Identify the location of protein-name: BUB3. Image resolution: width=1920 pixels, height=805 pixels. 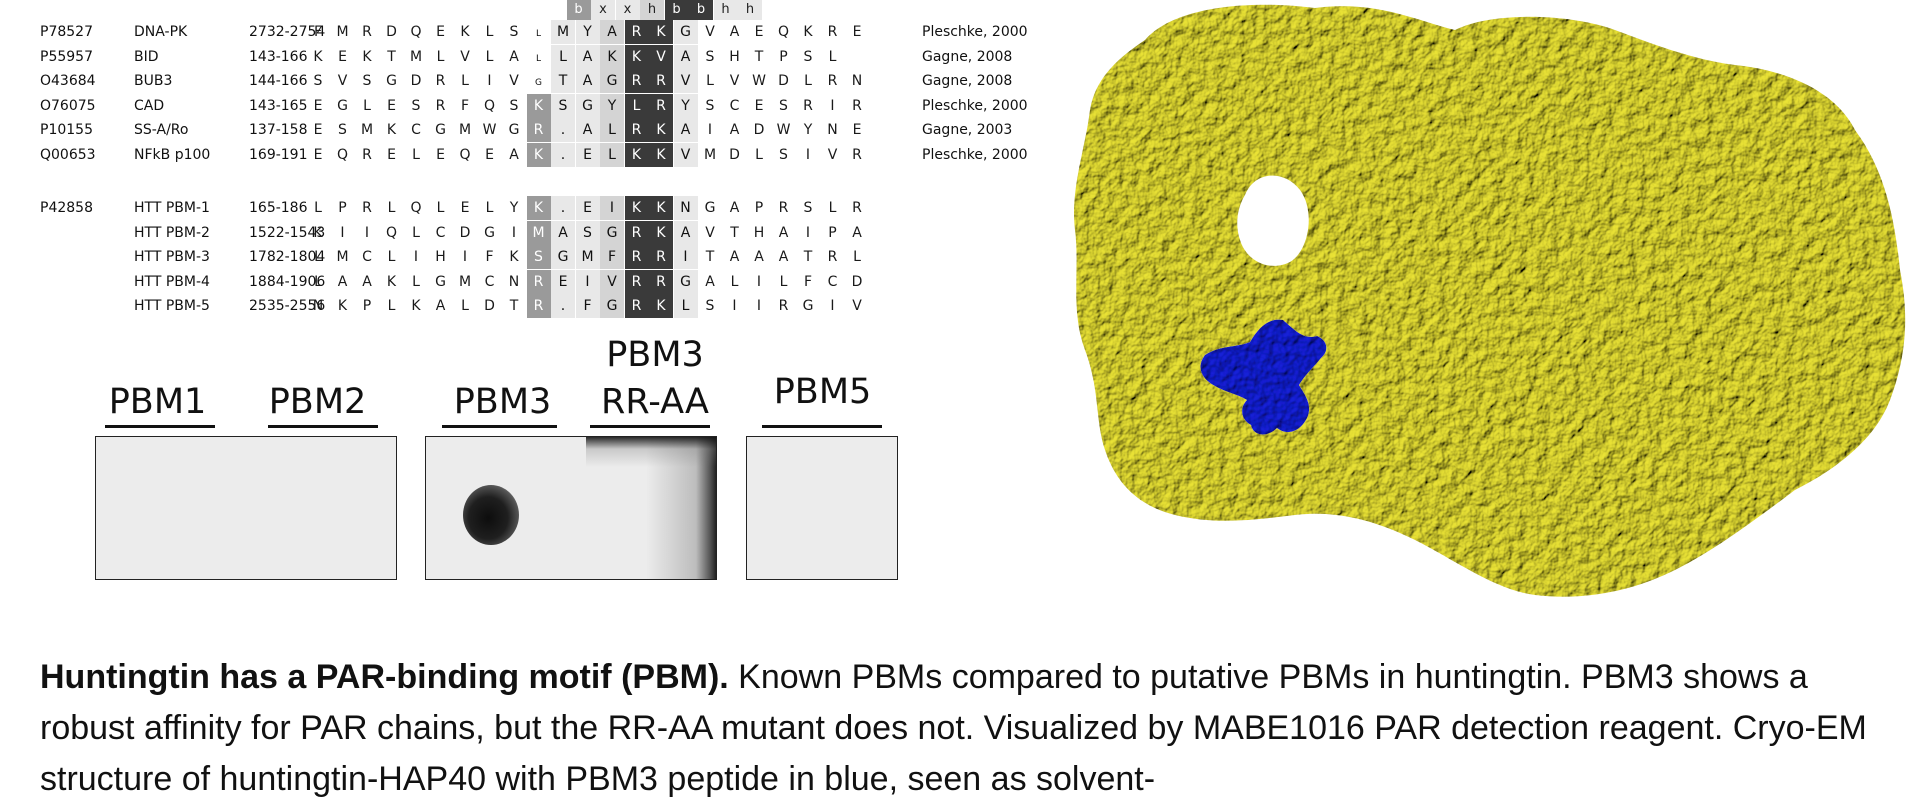
(153, 81).